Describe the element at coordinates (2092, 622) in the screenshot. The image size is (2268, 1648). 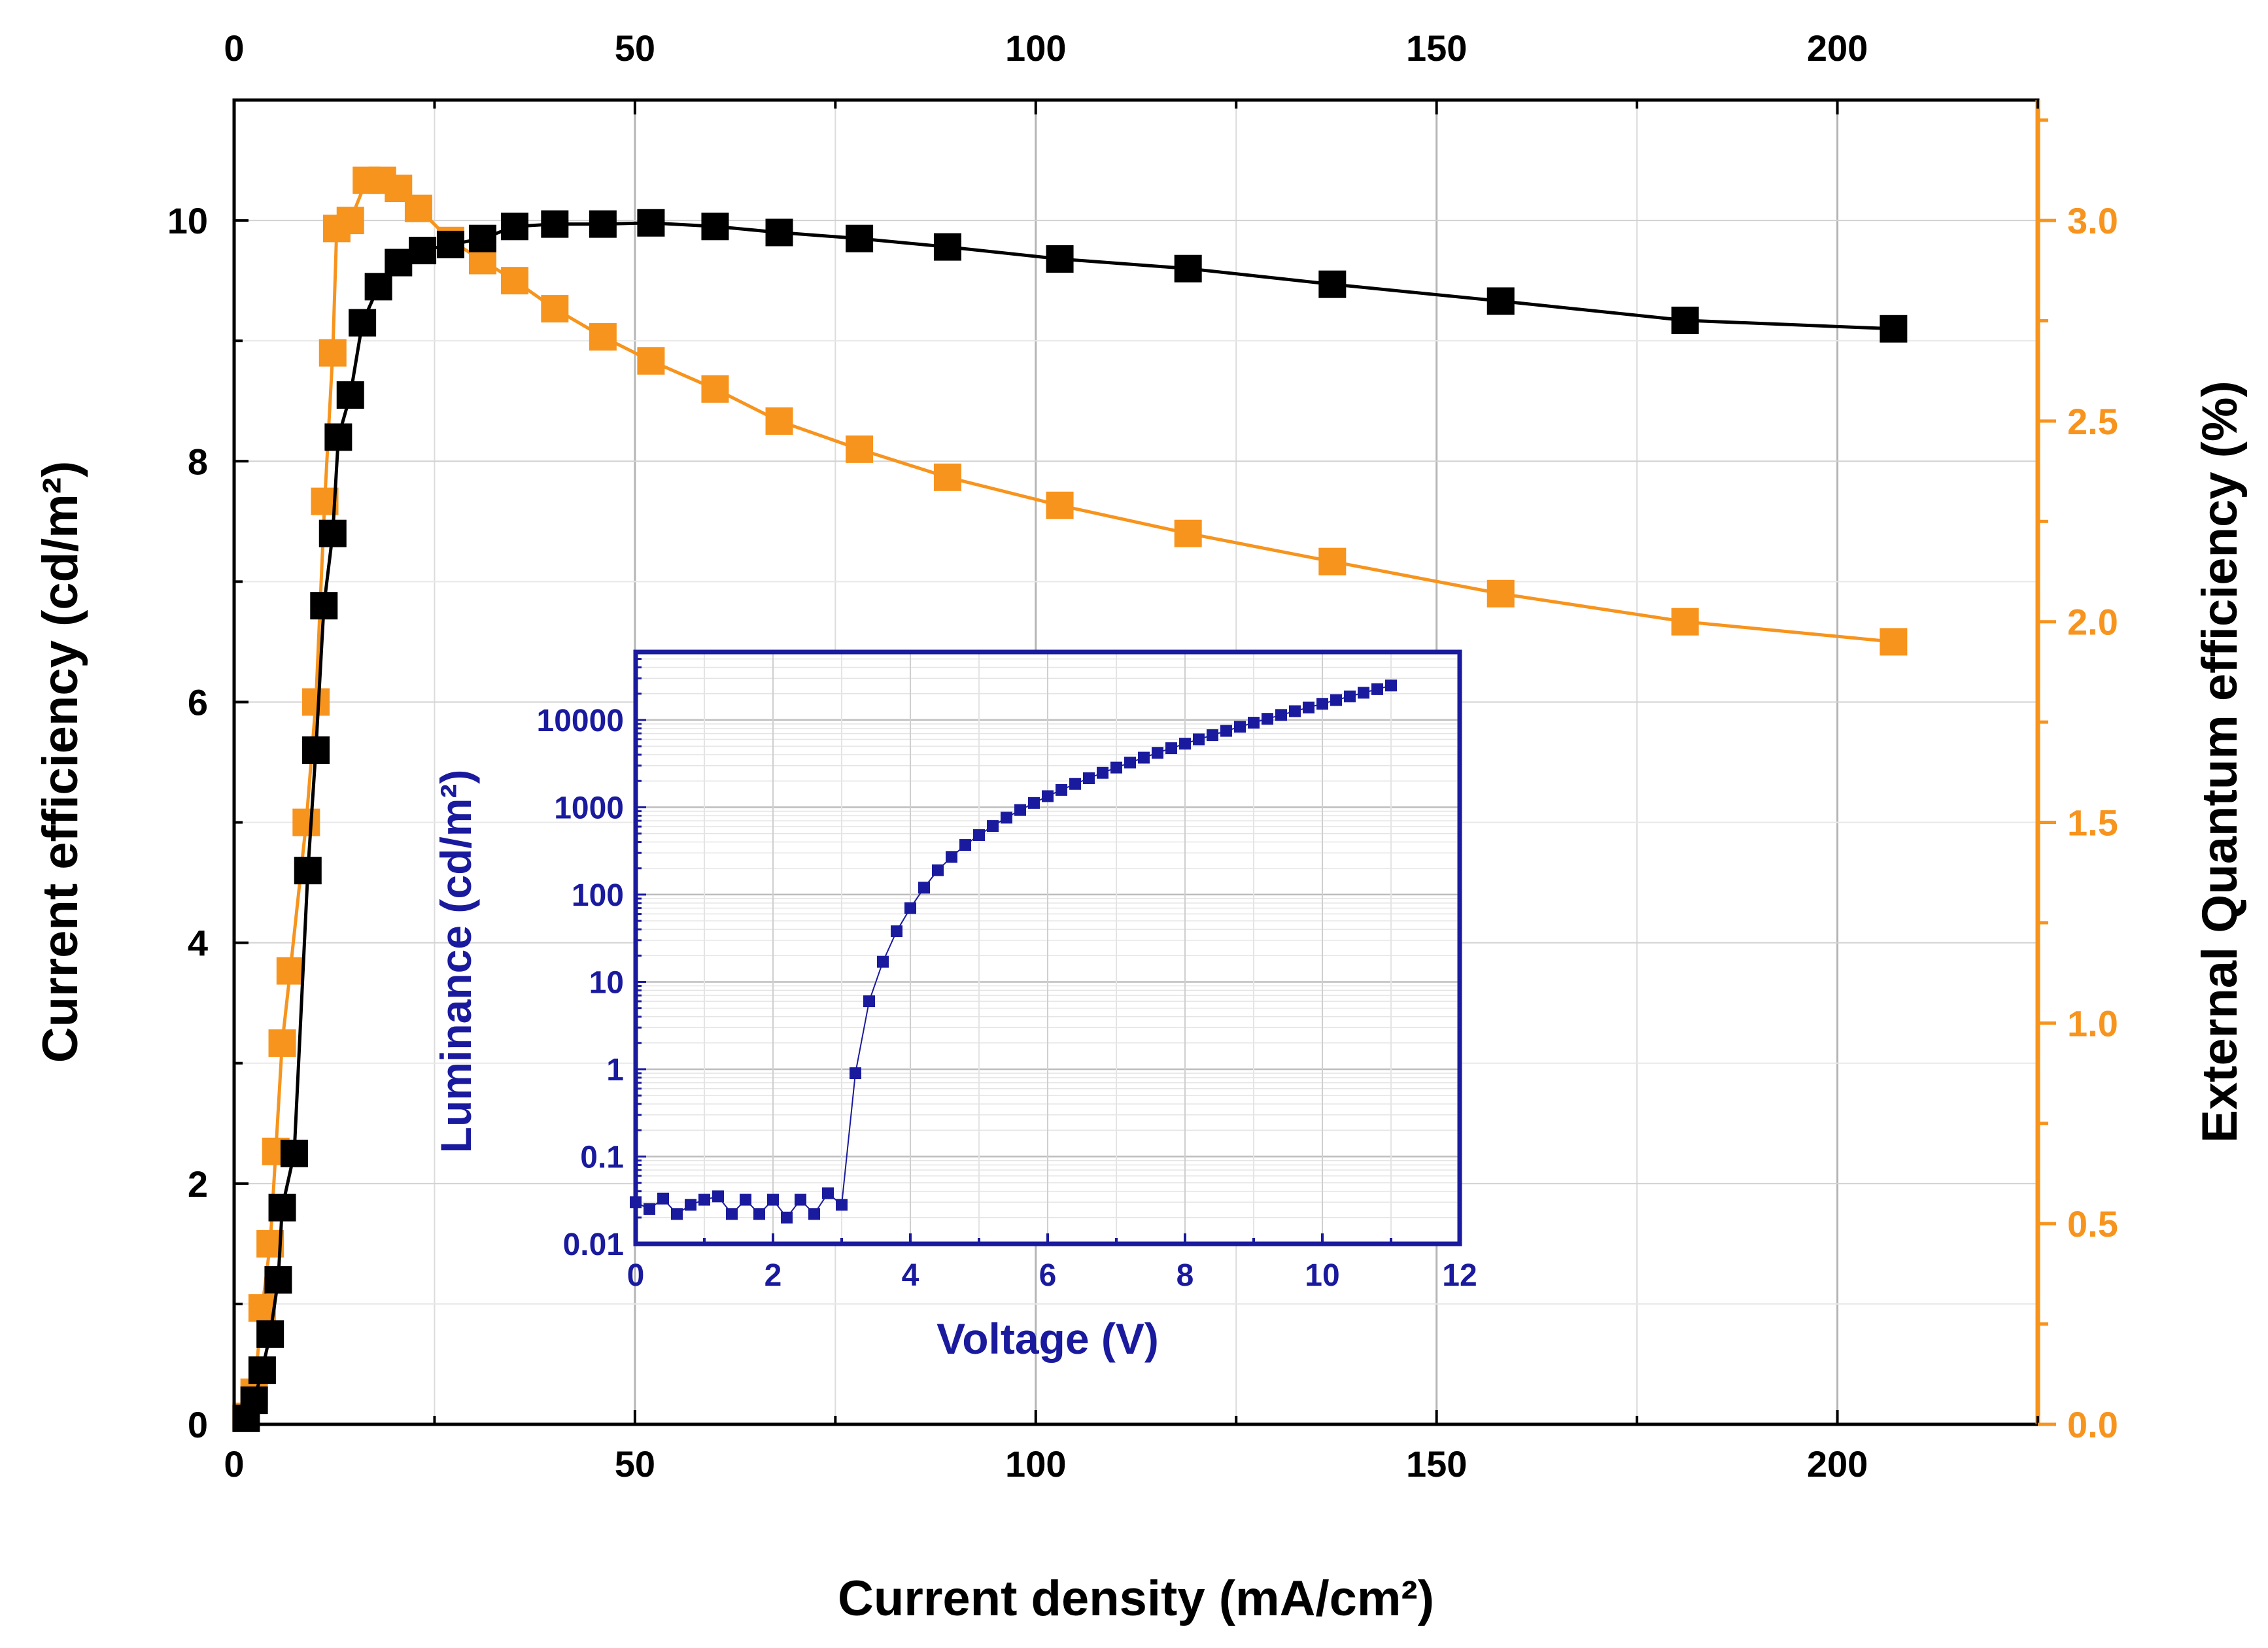
I see `y2-tick-label: 2.0` at that location.